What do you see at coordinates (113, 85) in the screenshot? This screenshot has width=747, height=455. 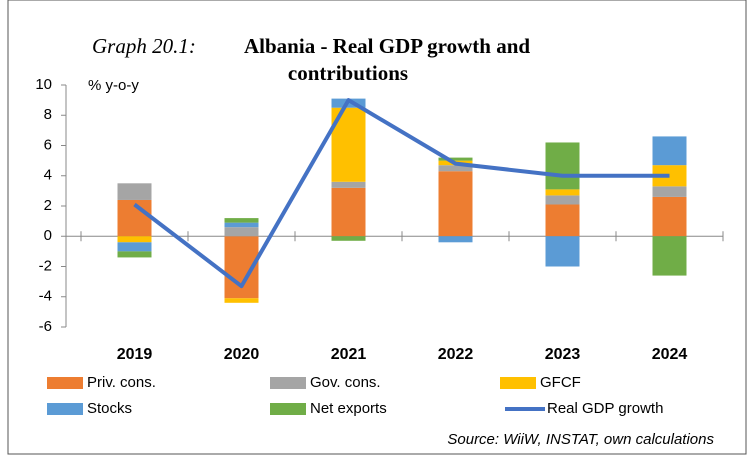 I see `y-axis-label: % y-o-y` at bounding box center [113, 85].